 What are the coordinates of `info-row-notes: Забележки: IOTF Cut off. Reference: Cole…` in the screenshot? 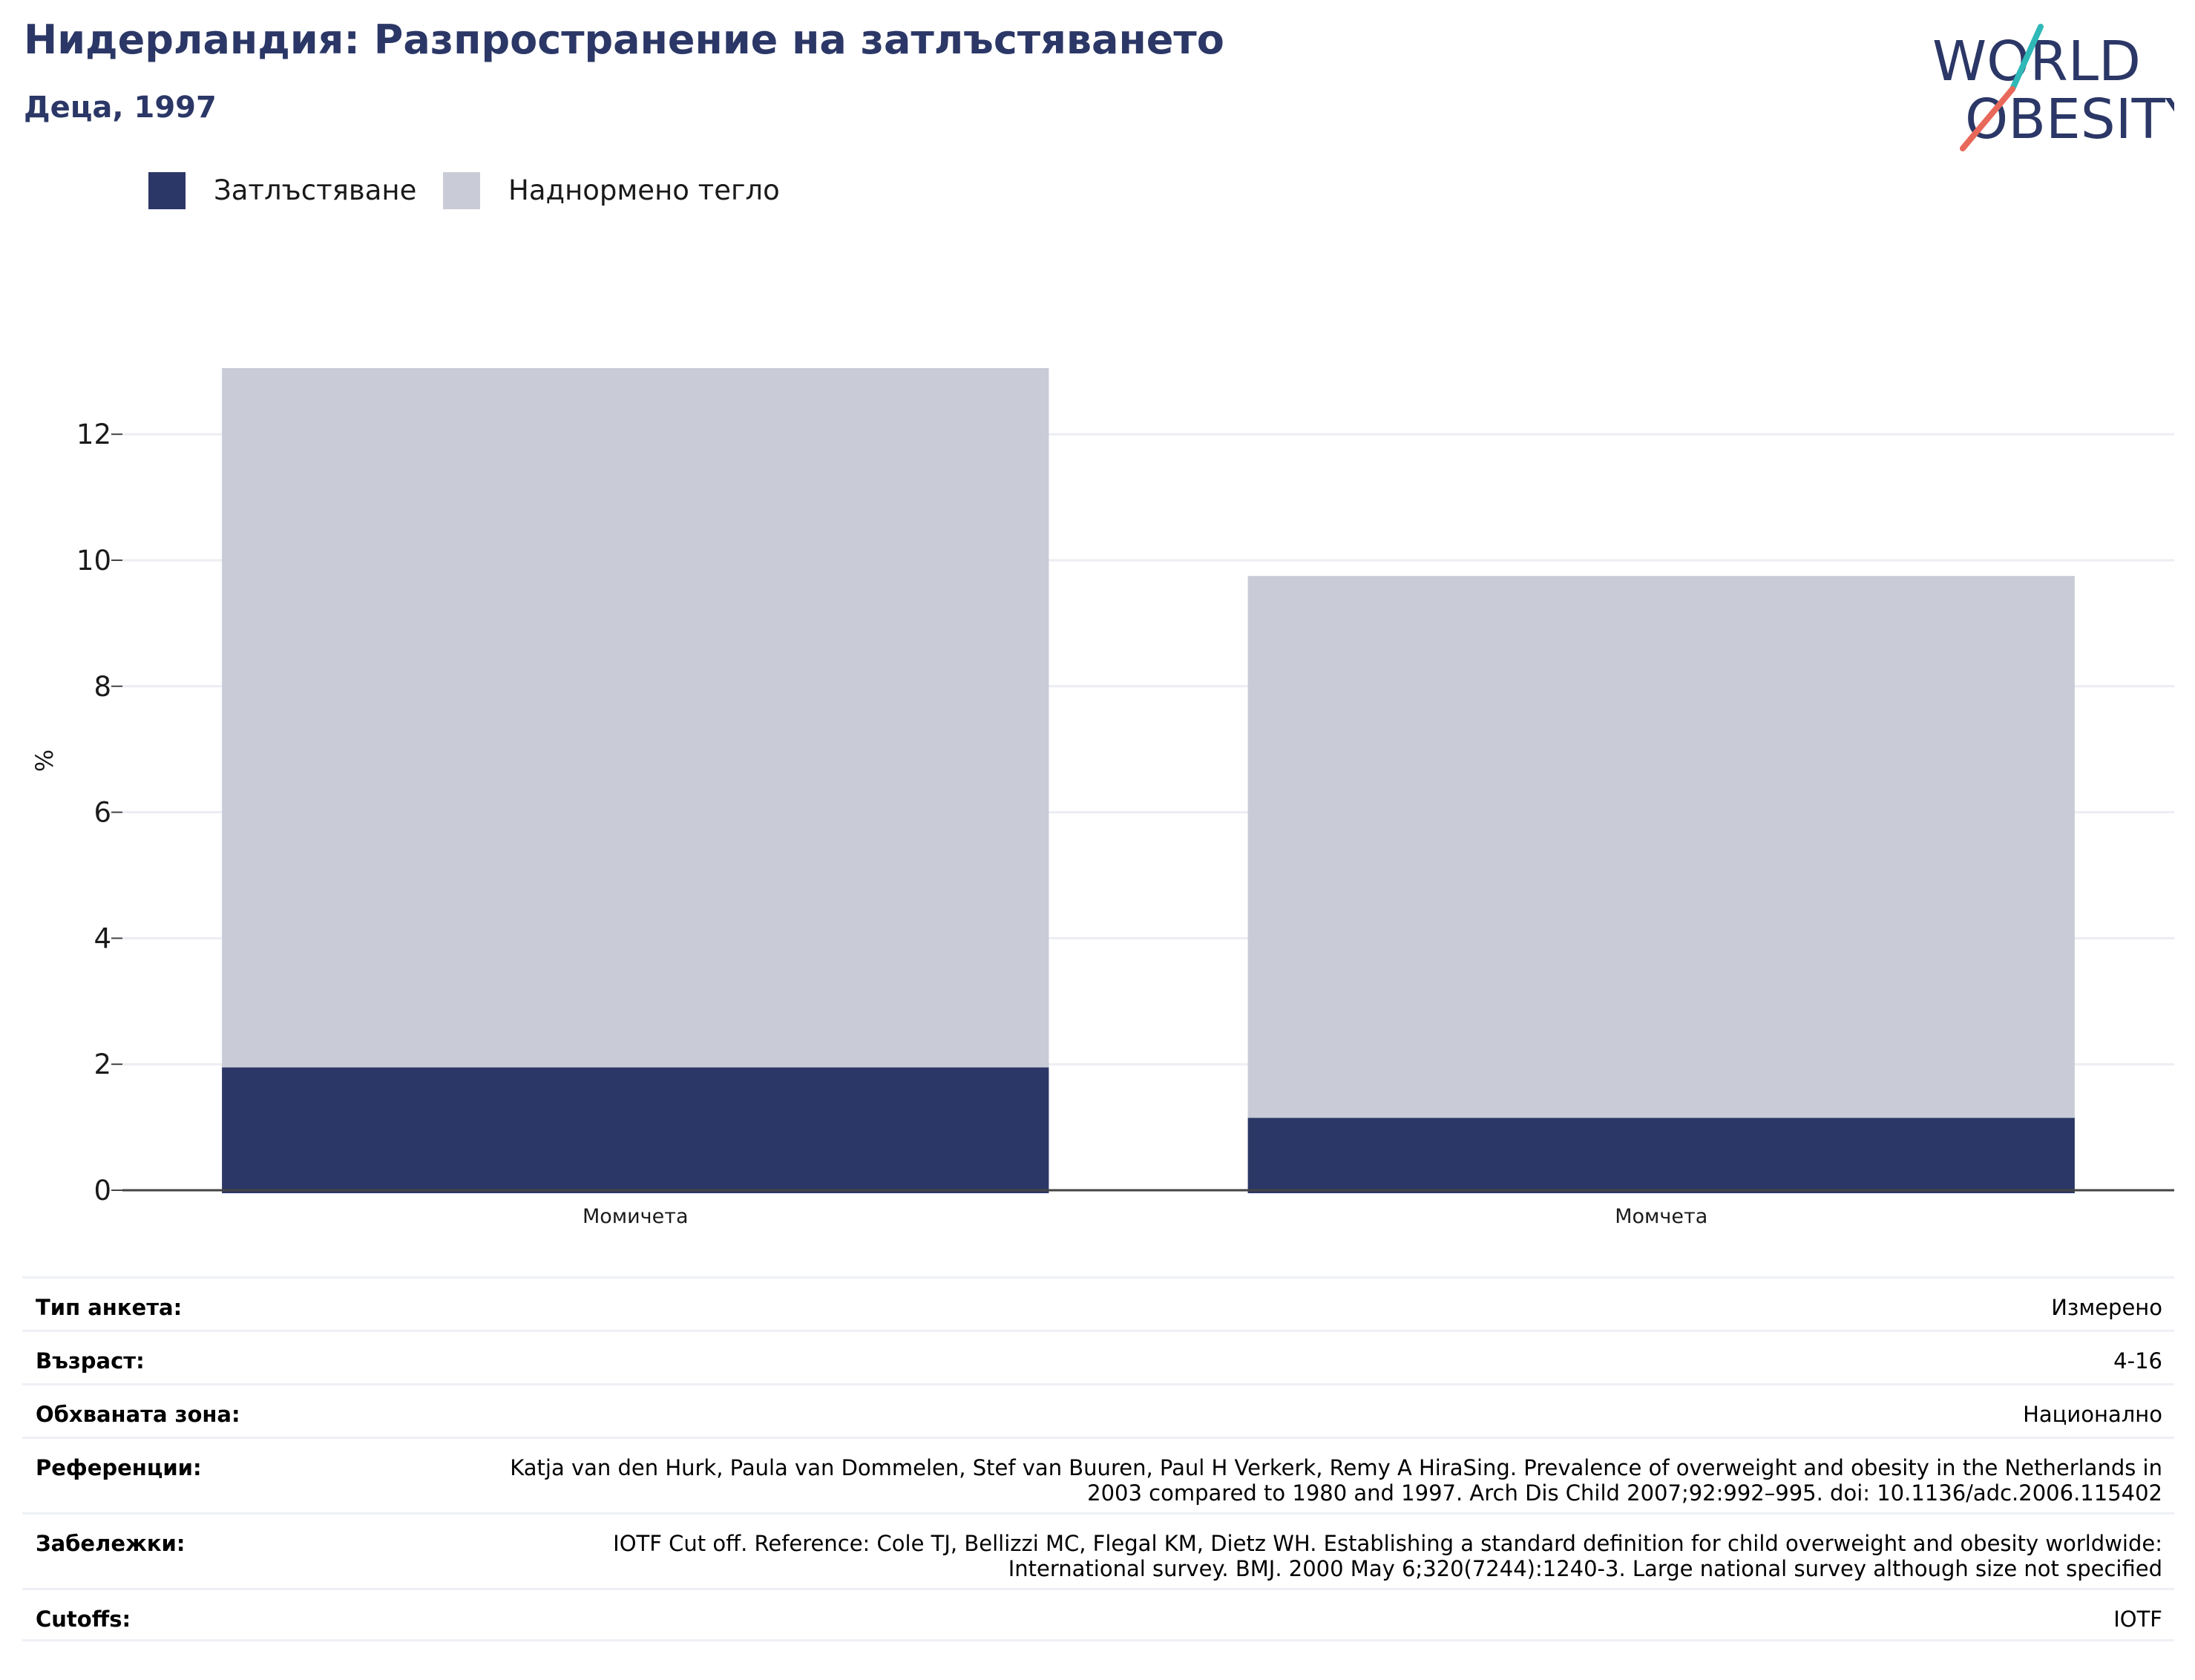 It's located at (1098, 1550).